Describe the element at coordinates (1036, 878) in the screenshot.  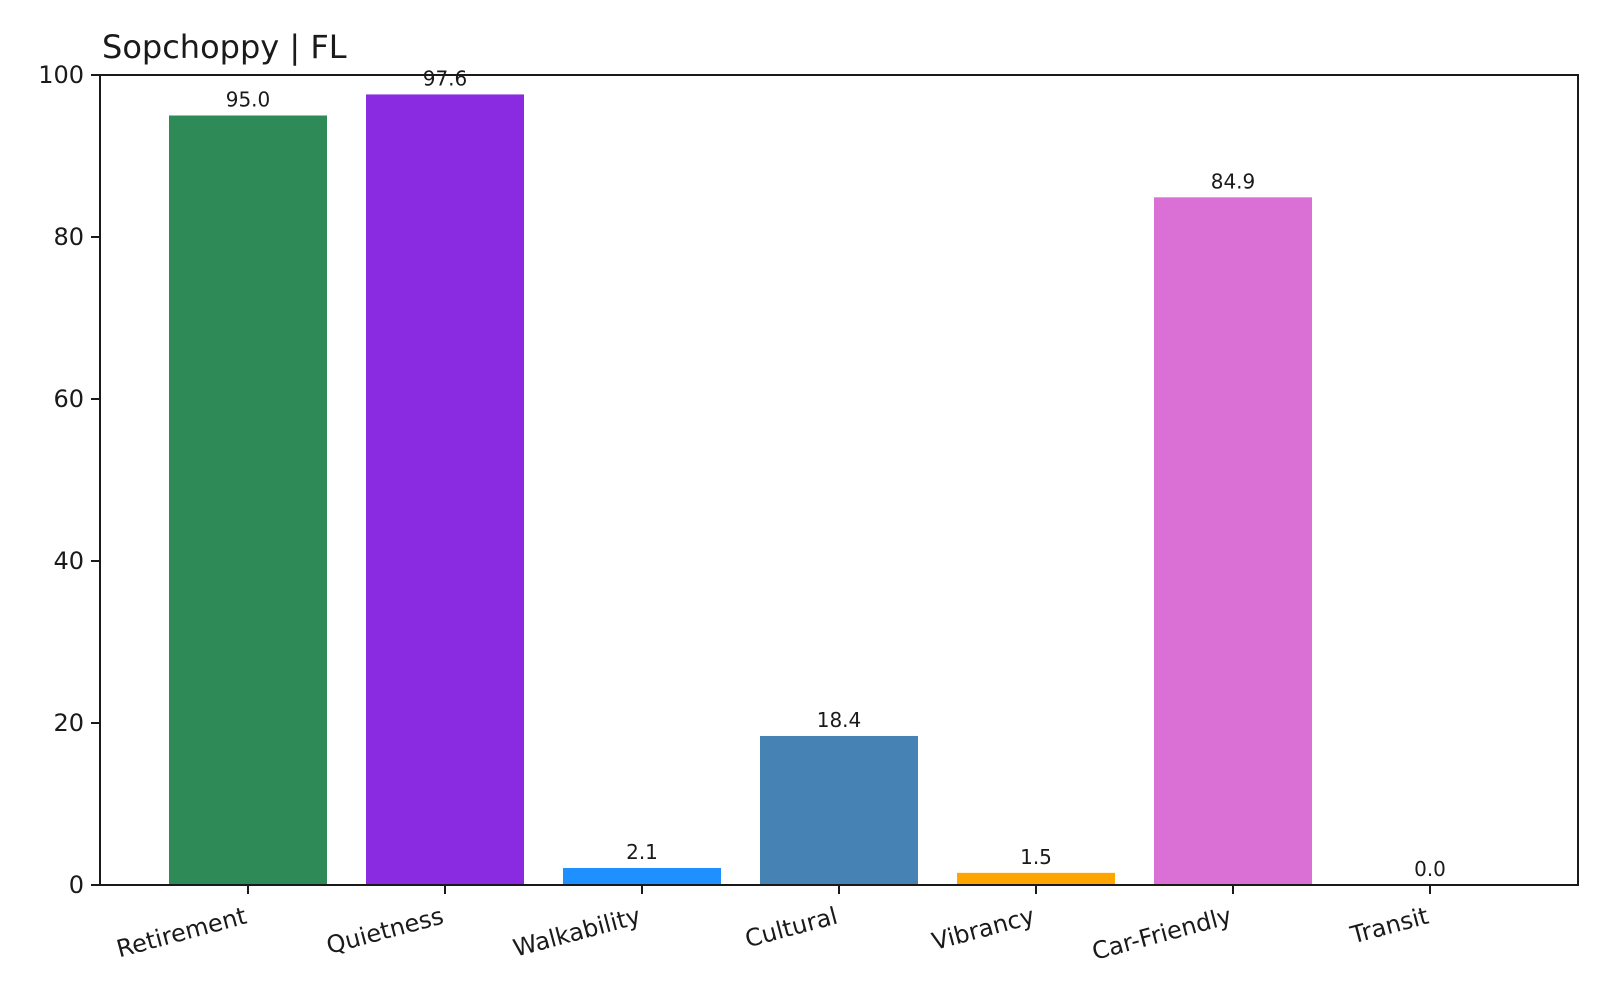
I see `bar-vibrancy` at that location.